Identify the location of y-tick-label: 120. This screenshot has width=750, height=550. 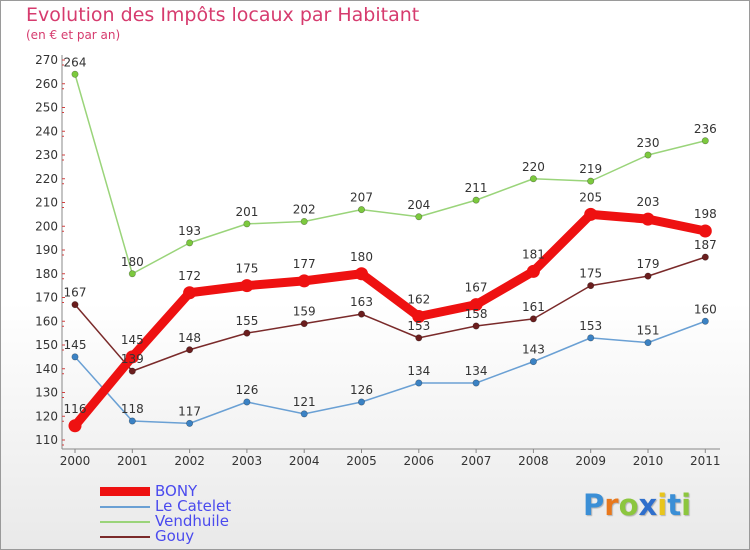
(46, 416).